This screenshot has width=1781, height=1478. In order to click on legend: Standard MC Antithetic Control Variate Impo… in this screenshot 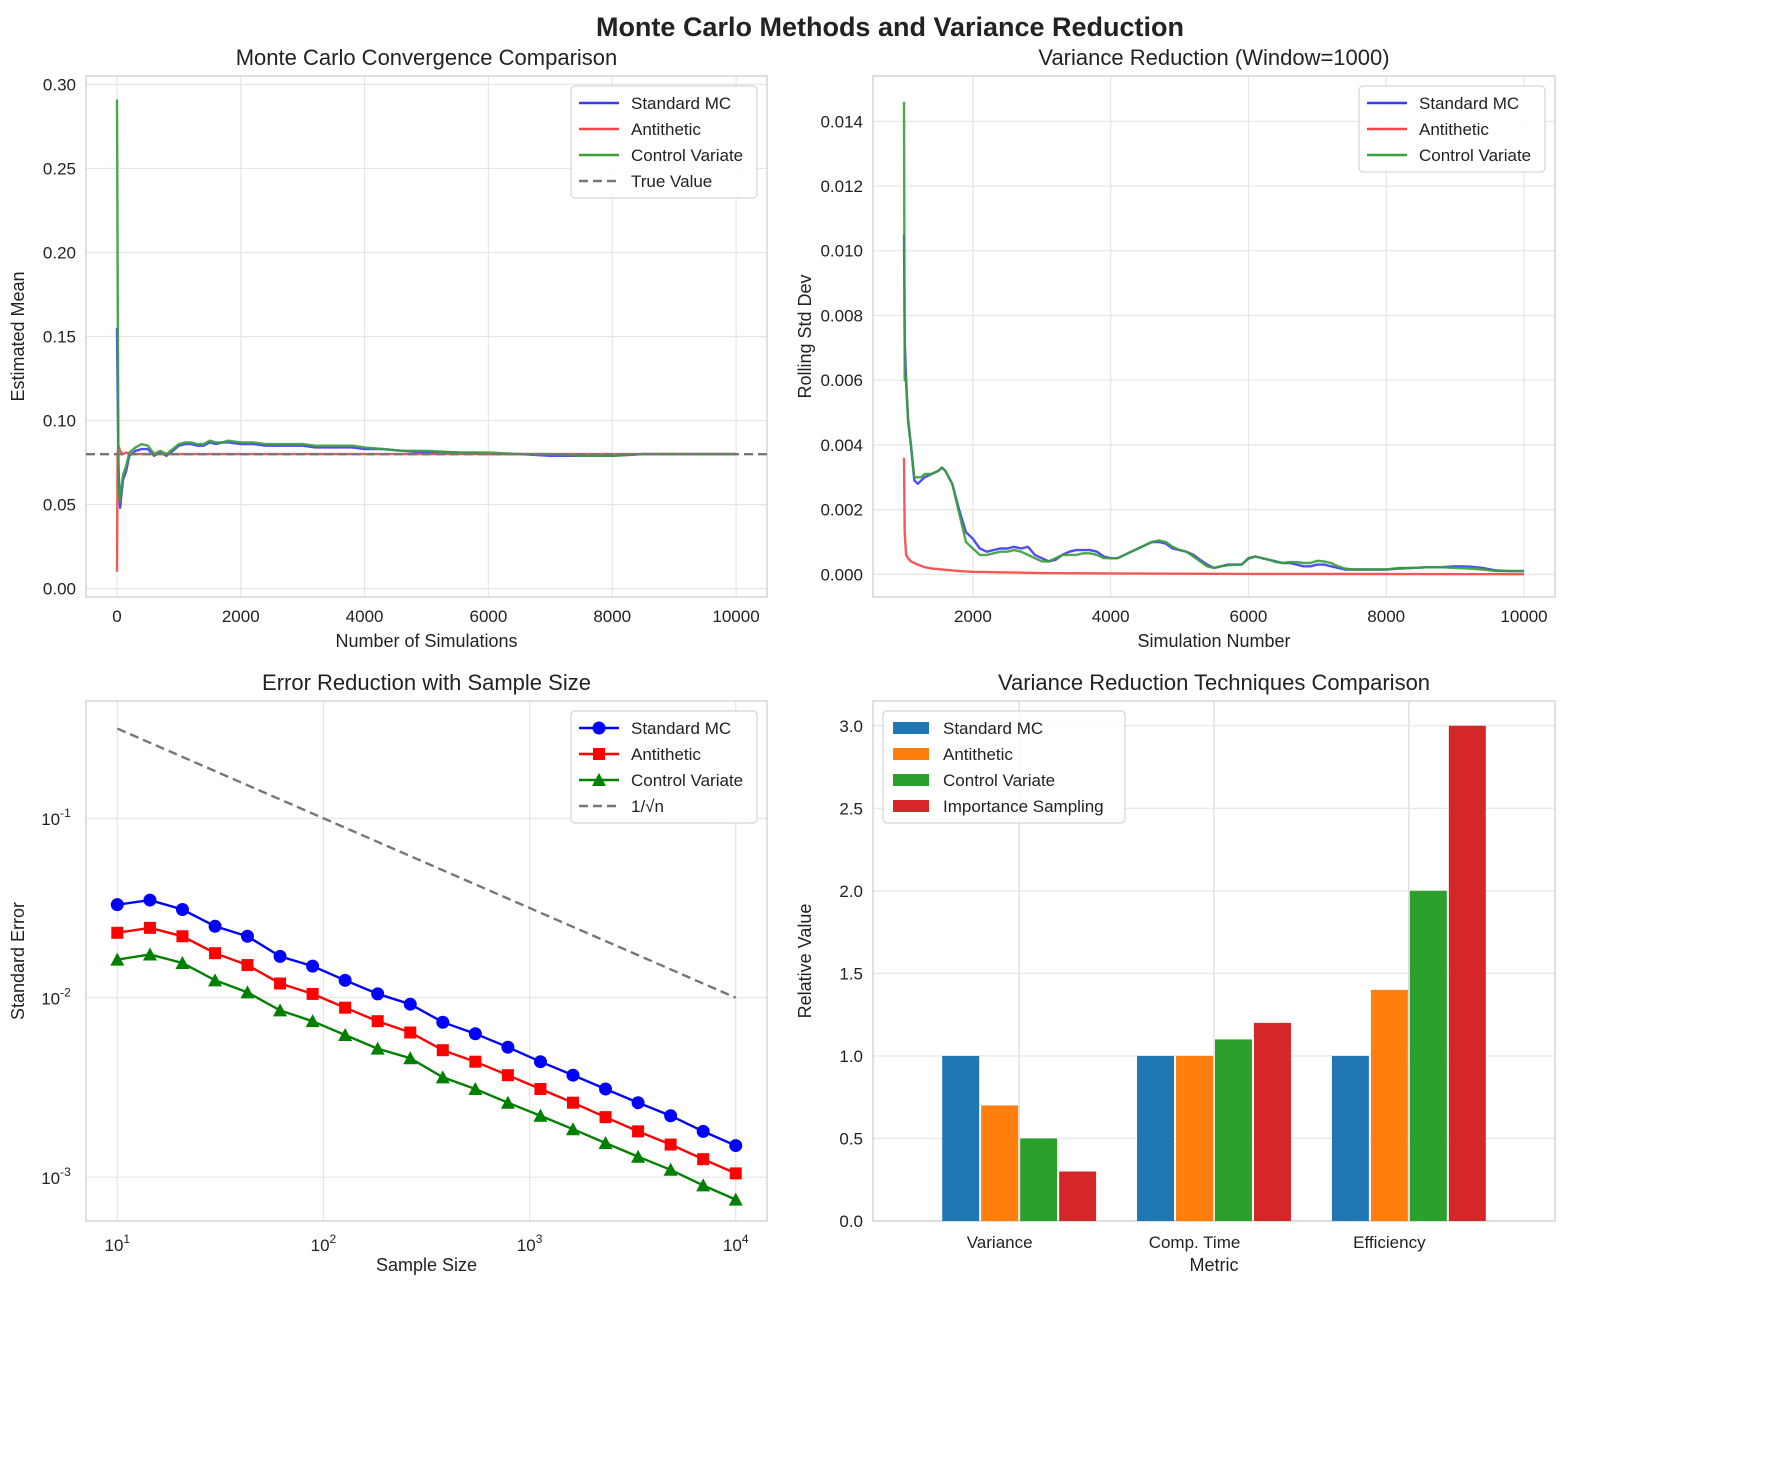, I will do `click(1004, 767)`.